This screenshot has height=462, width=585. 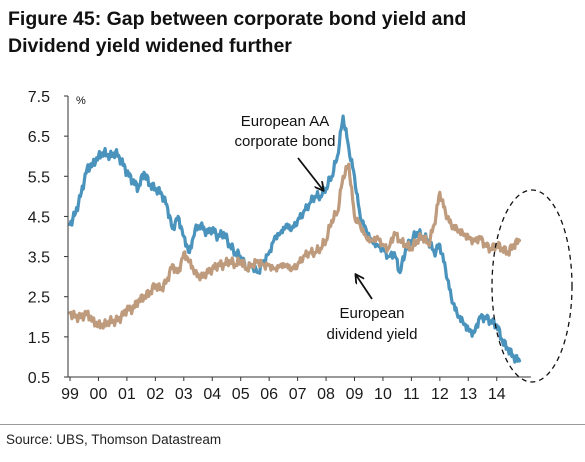 What do you see at coordinates (371, 313) in the screenshot?
I see `dividend-yield-label-line-1: European` at bounding box center [371, 313].